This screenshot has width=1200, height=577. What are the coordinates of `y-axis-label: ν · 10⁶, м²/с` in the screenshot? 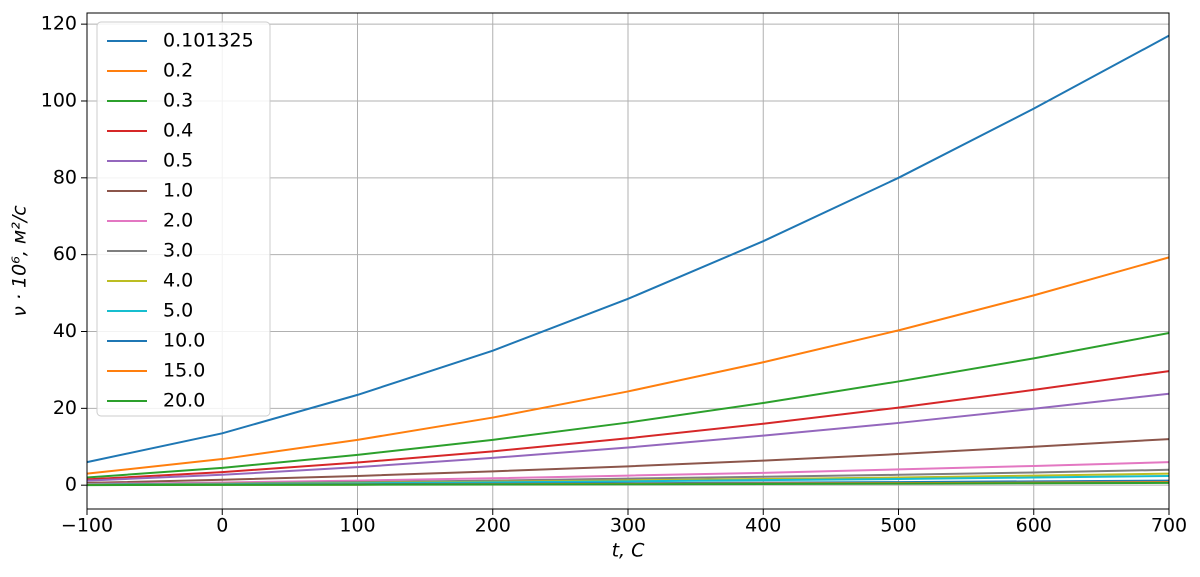 It's located at (20, 261).